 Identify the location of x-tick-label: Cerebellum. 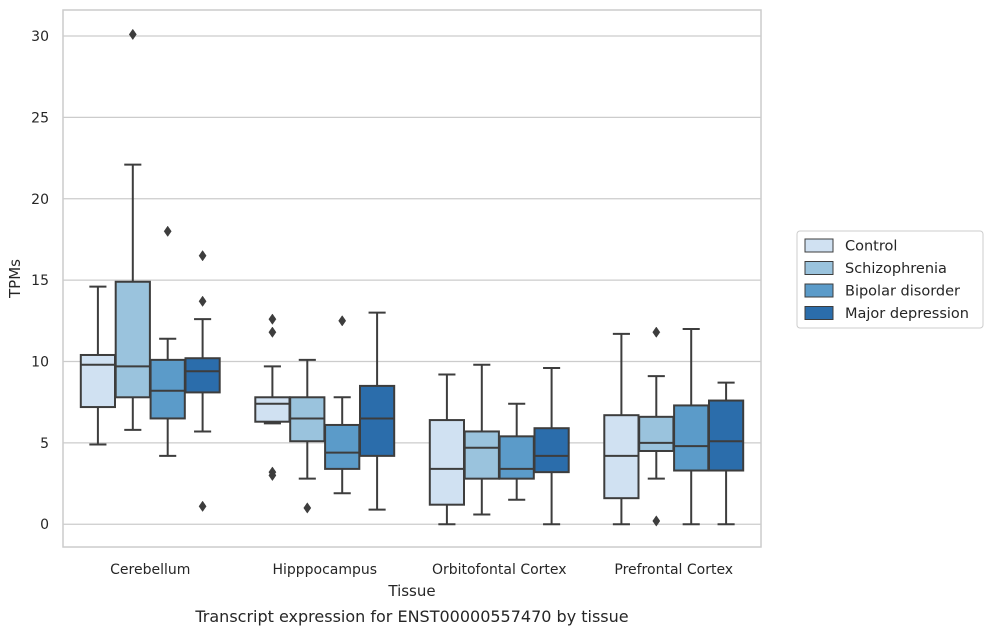
(150, 570).